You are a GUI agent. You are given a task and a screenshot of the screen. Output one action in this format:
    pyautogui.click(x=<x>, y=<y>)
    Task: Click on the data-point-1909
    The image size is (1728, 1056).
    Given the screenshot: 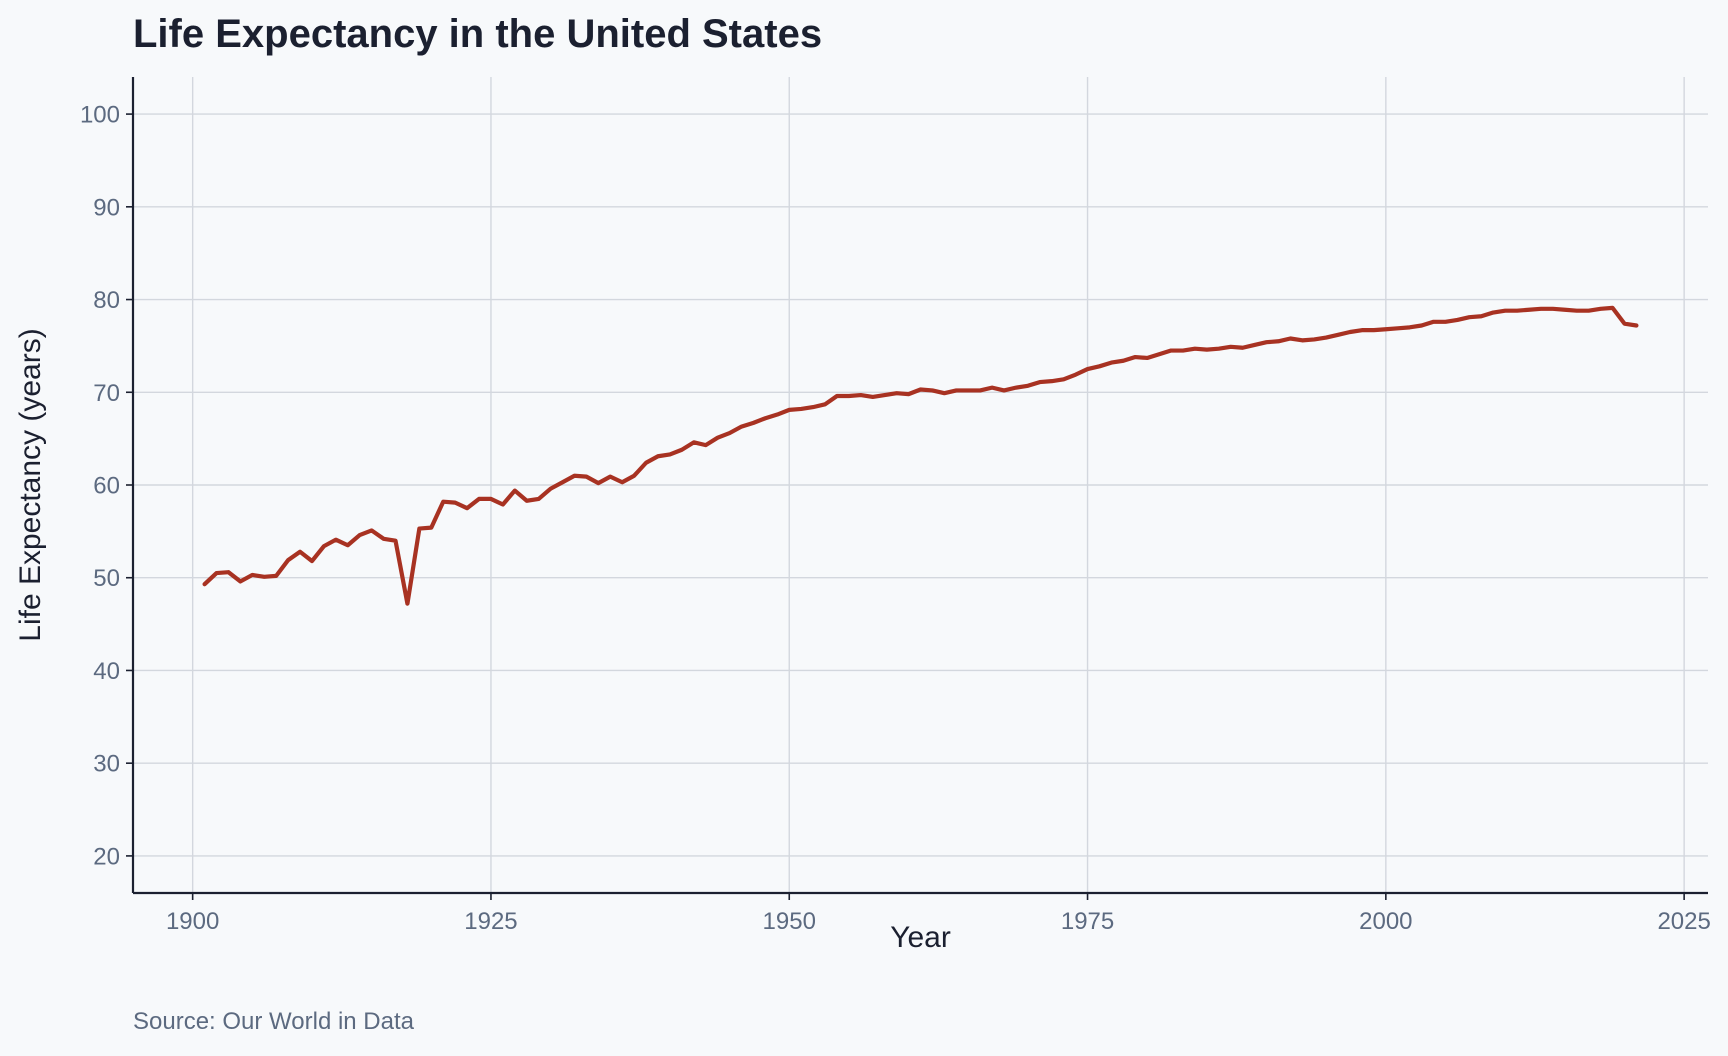 What is the action you would take?
    pyautogui.click(x=300, y=552)
    